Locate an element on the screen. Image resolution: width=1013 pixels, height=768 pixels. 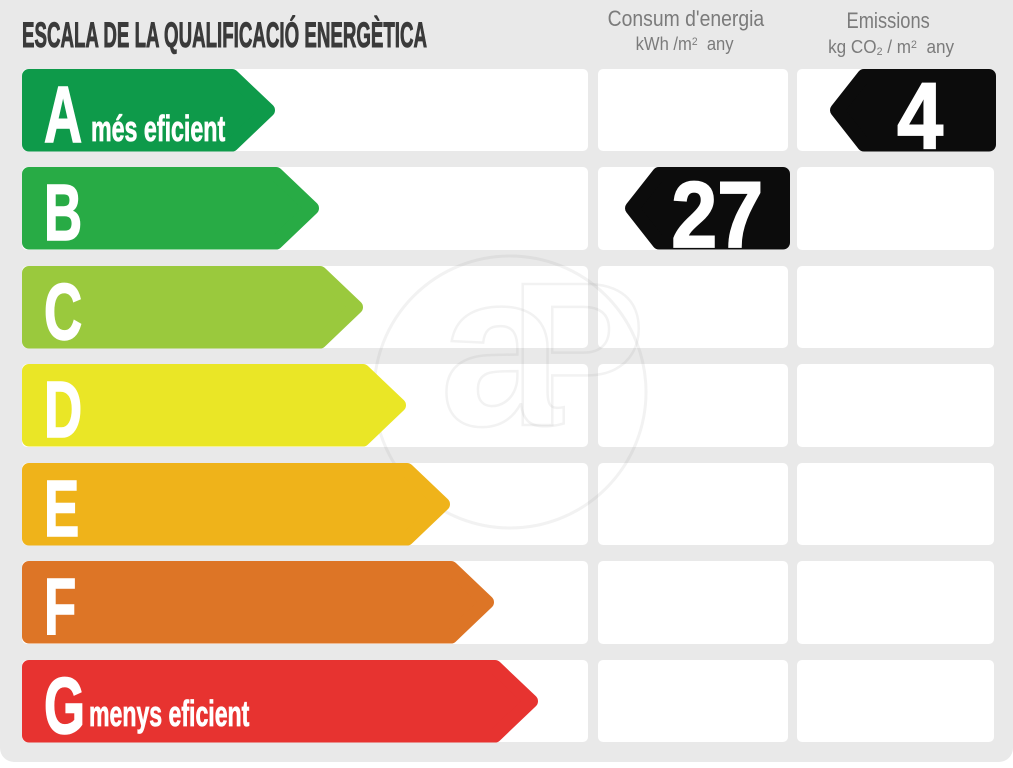
svg-text: a is located at coordinates (502, 349).